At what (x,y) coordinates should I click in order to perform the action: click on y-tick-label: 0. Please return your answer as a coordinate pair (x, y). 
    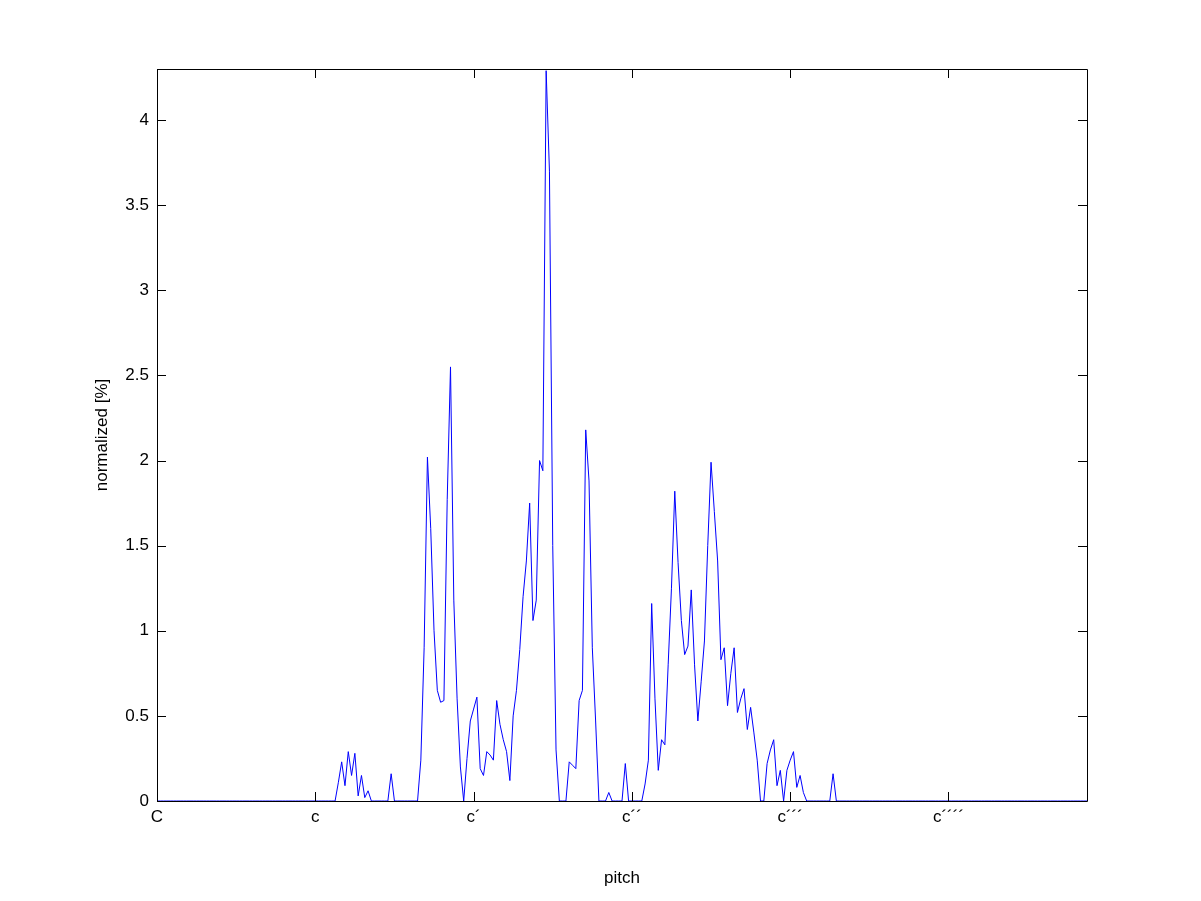
    Looking at the image, I should click on (144, 800).